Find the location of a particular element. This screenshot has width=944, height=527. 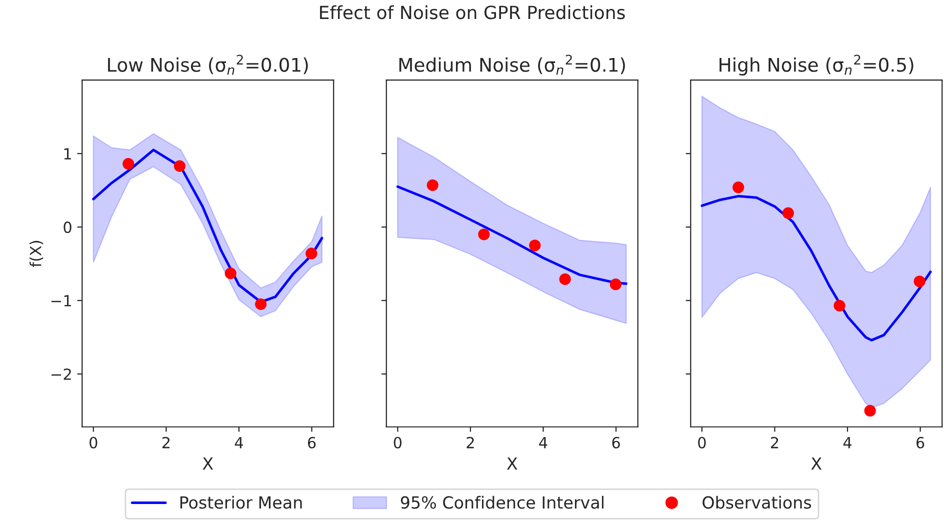

legend-label: Posterior Mean is located at coordinates (241, 502).